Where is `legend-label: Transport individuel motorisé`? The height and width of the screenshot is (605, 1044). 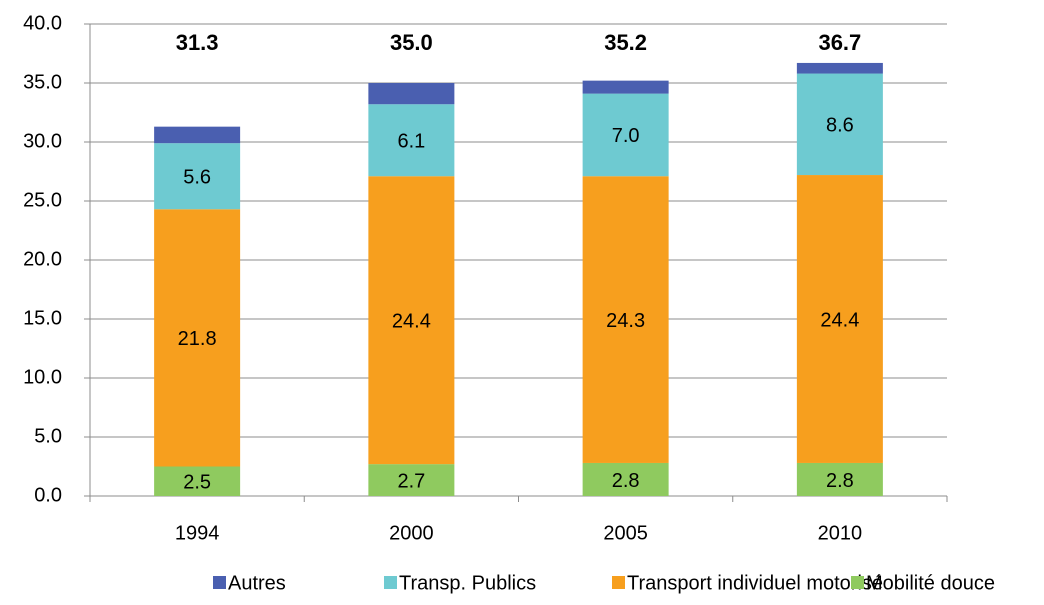
legend-label: Transport individuel motorisé is located at coordinates (755, 583).